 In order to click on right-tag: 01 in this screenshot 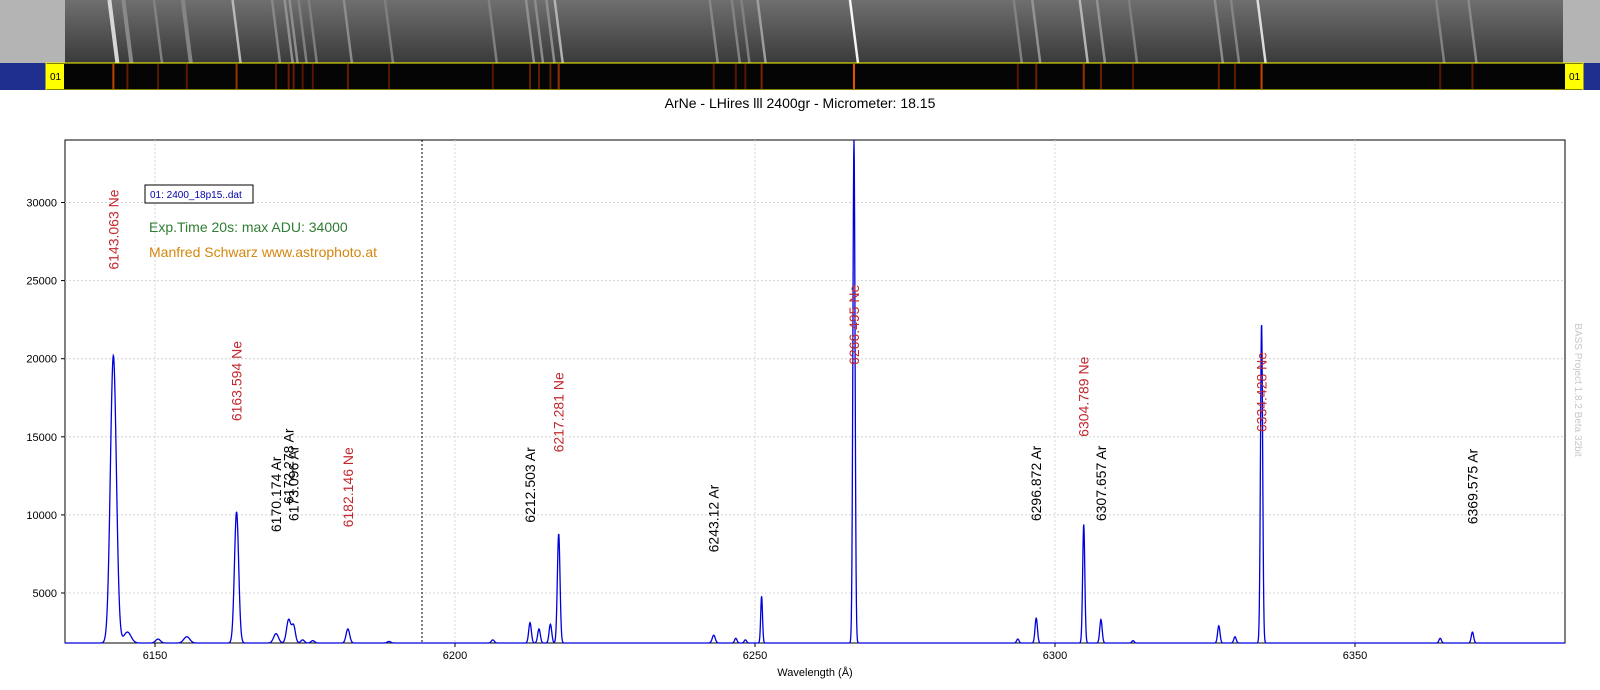, I will do `click(1575, 77)`.